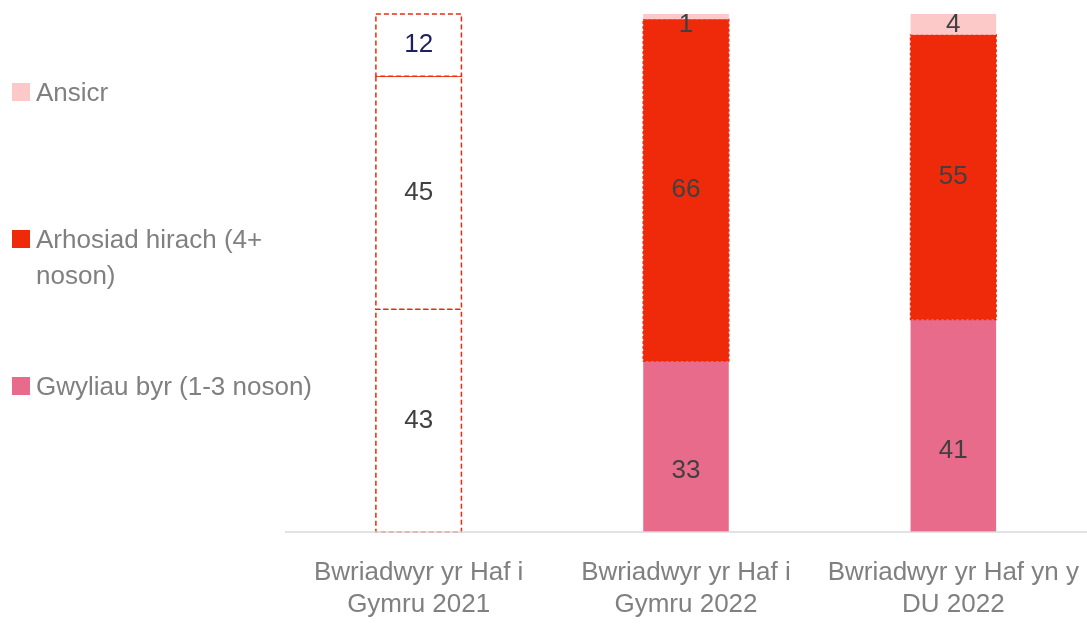 The image size is (1087, 625). I want to click on data-label: 12, so click(419, 42).